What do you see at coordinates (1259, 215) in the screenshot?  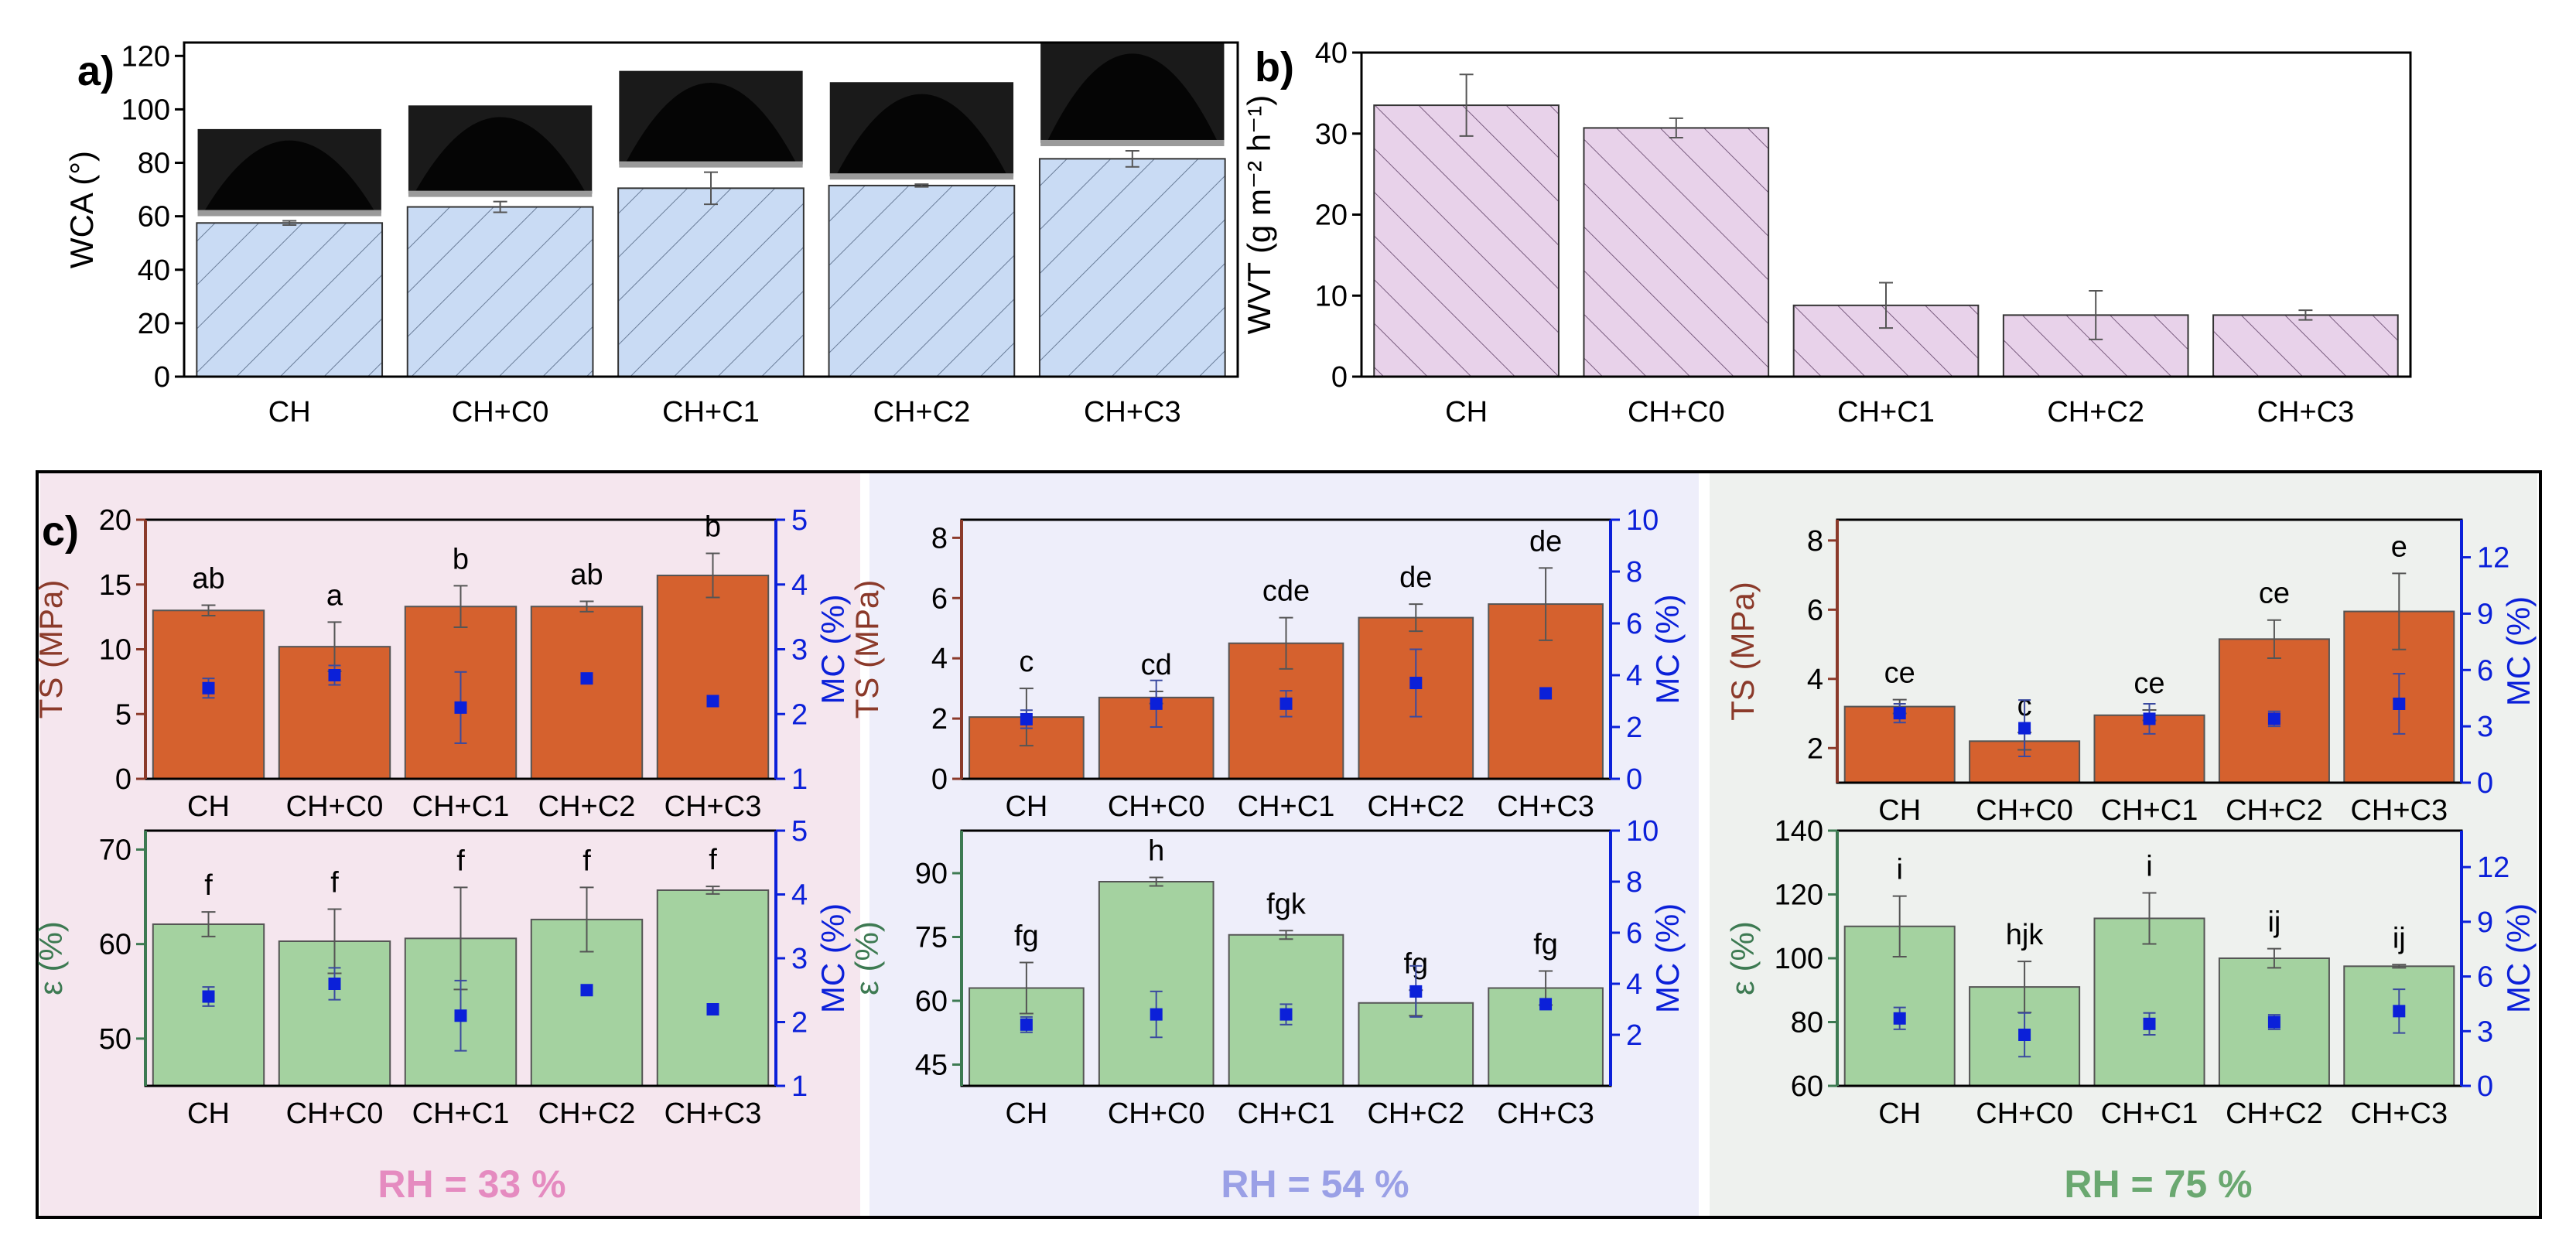 I see `y-axis-label: WVT (g m⁻² h⁻¹)` at bounding box center [1259, 215].